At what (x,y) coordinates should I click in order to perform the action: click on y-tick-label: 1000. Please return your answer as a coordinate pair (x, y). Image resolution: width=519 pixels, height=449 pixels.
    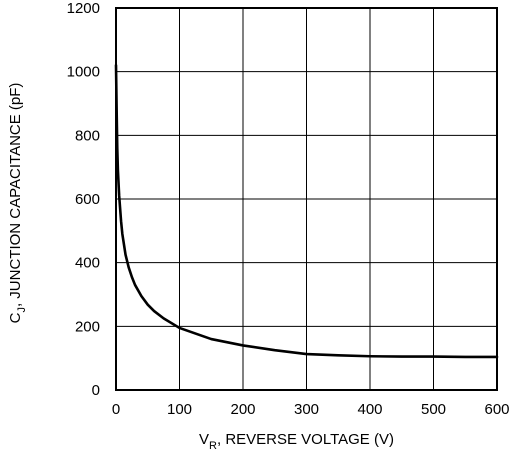
    Looking at the image, I should click on (83, 72).